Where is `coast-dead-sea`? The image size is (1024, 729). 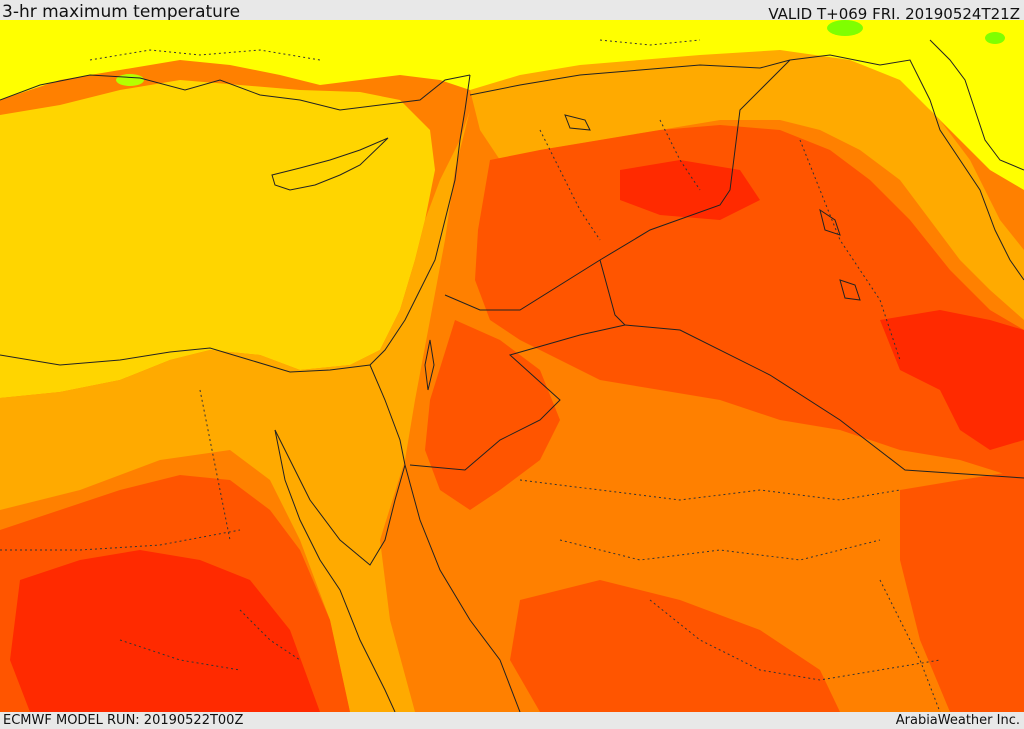 coast-dead-sea is located at coordinates (429, 365).